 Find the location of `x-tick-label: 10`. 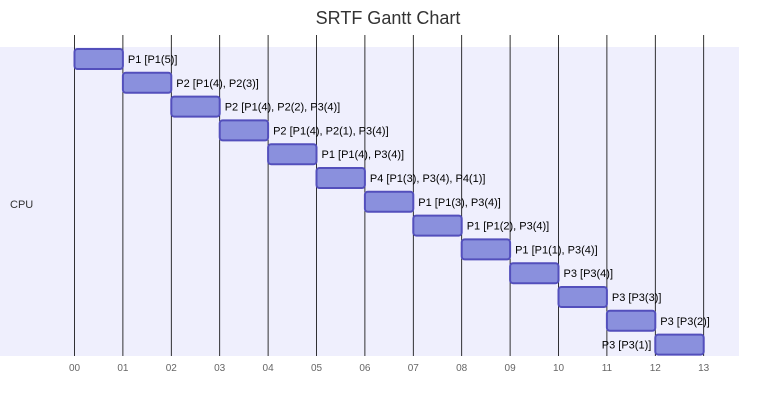

x-tick-label: 10 is located at coordinates (559, 368).